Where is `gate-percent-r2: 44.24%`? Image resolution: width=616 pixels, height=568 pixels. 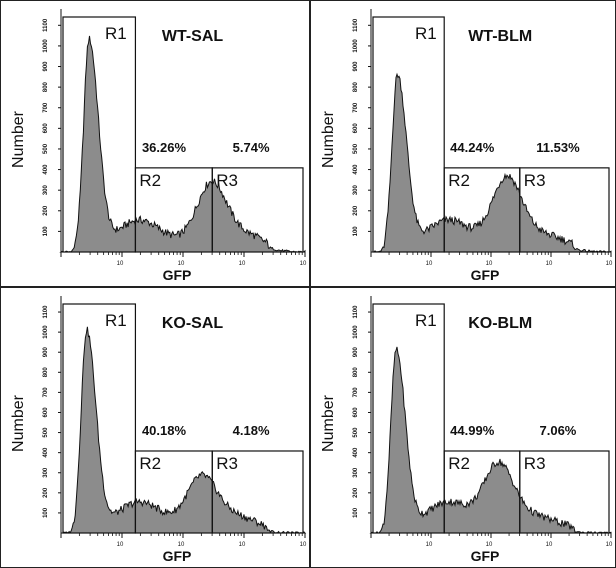 gate-percent-r2: 44.24% is located at coordinates (472, 147).